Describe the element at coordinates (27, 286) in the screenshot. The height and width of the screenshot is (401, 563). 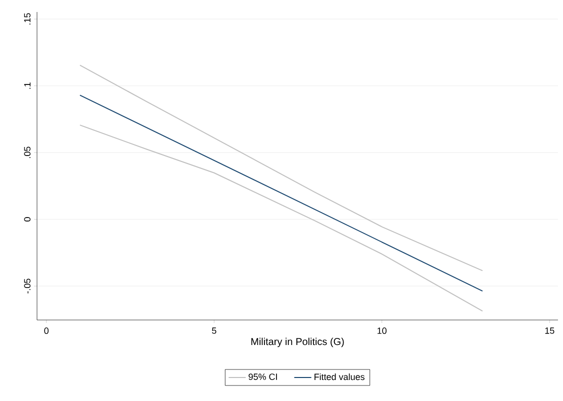
I see `y-tick-label: -.05` at that location.